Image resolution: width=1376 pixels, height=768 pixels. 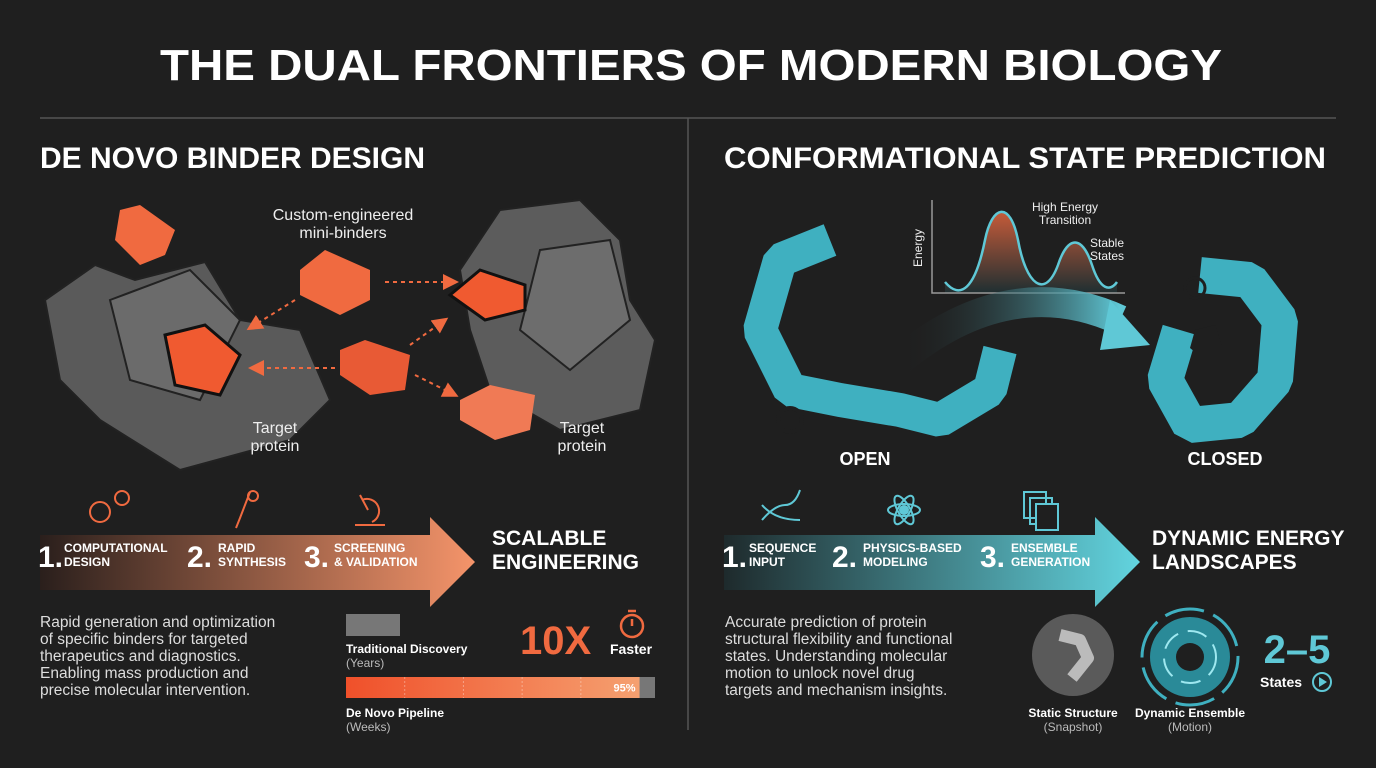 I want to click on plot-annotation: States, so click(x=1107, y=256).